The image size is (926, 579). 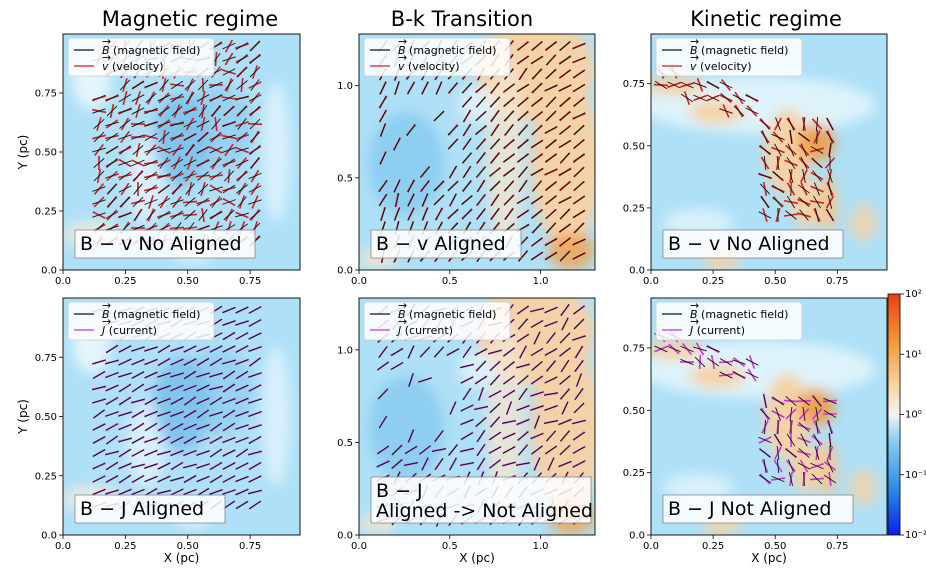 I want to click on y-tick-label: 0.75, so click(x=46, y=358).